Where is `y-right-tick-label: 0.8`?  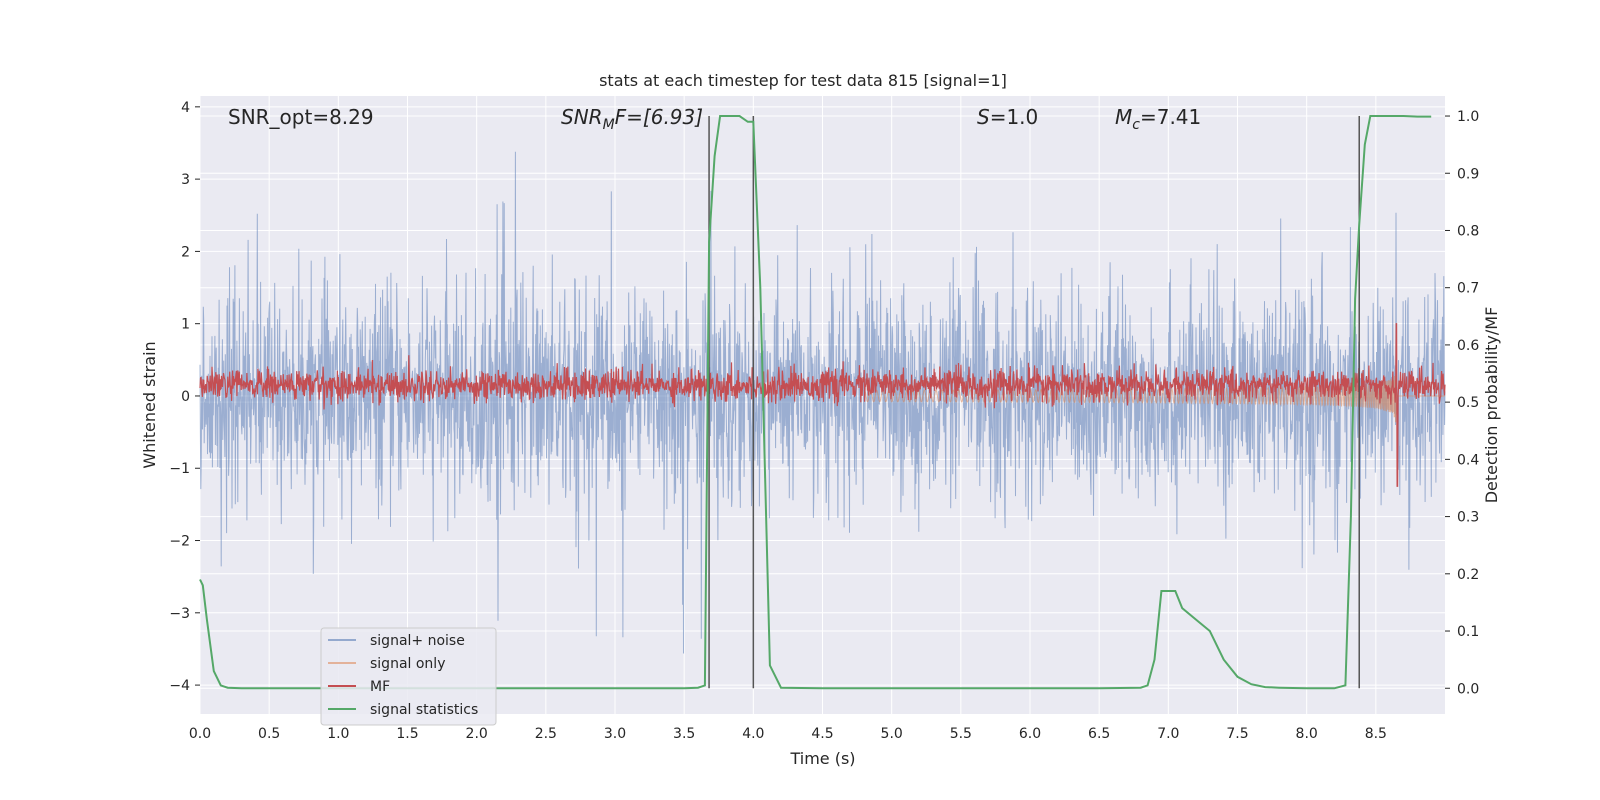 y-right-tick-label: 0.8 is located at coordinates (1468, 231).